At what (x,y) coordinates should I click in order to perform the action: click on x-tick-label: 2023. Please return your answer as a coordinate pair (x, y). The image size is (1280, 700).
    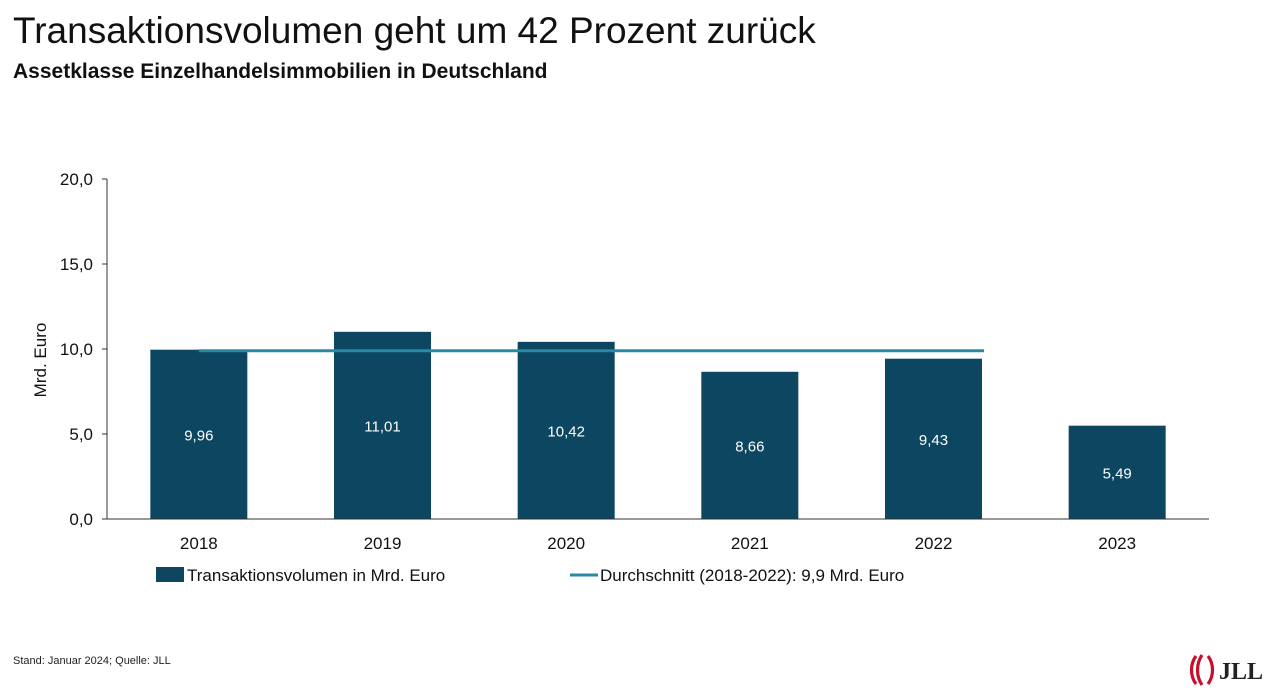
    Looking at the image, I should click on (1117, 543).